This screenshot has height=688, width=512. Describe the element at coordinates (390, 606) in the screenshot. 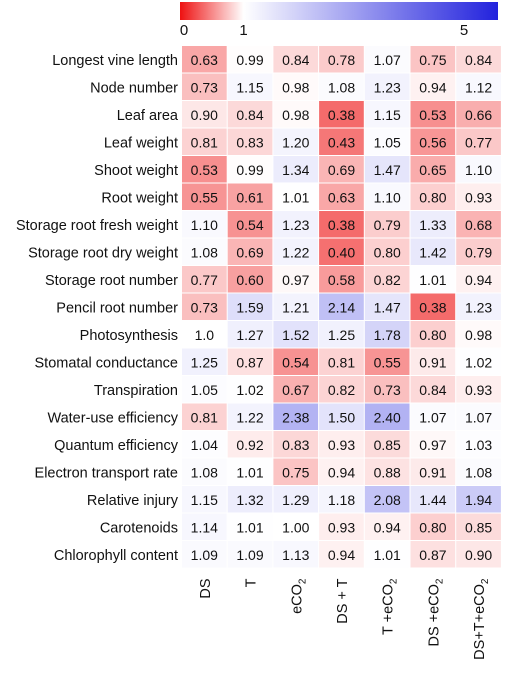

I see `column-label: T +eCO2` at that location.